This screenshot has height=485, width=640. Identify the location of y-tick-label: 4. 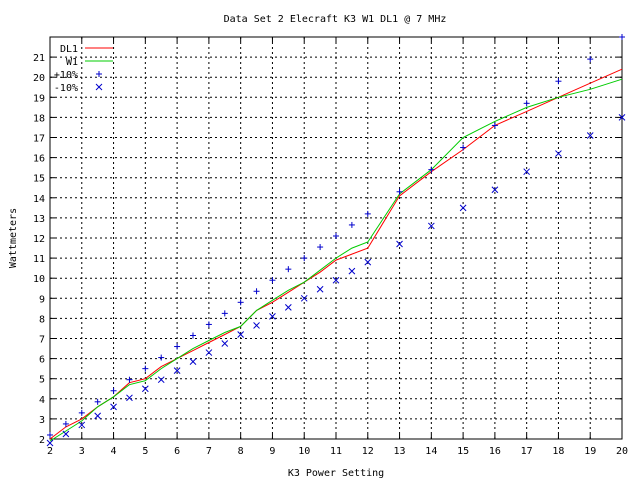
(42, 400).